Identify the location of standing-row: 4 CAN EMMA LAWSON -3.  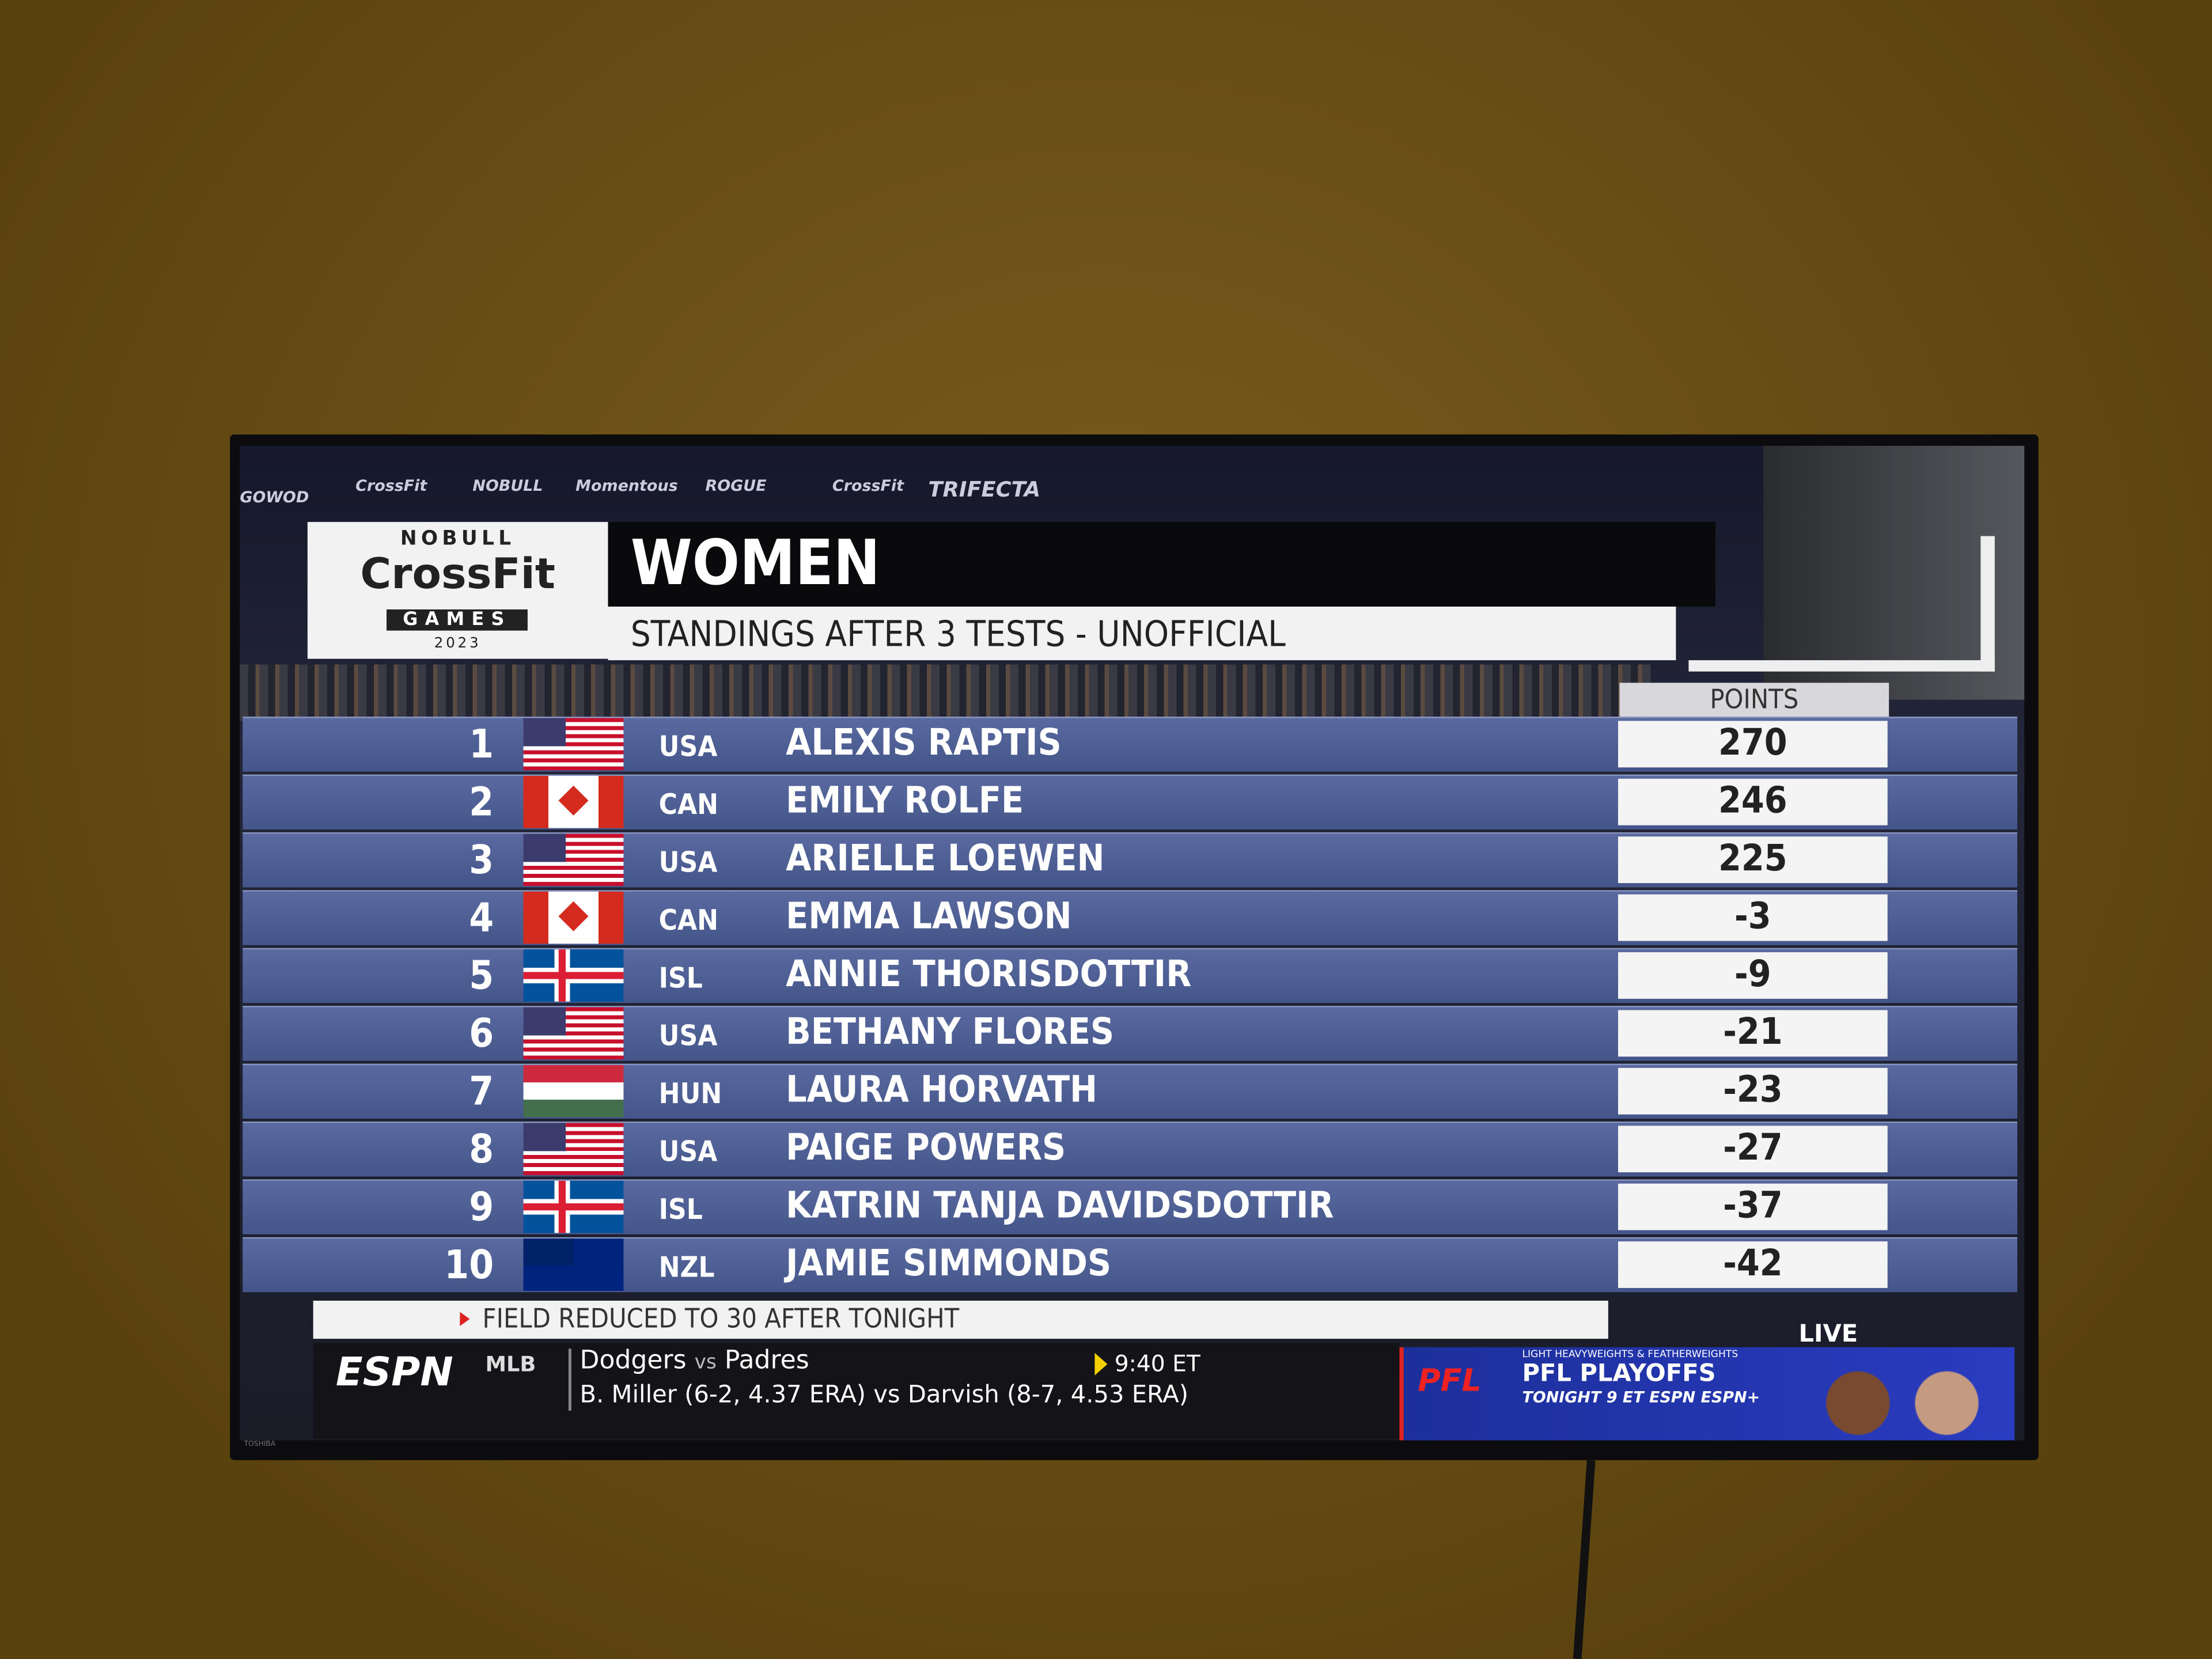
(1130, 917).